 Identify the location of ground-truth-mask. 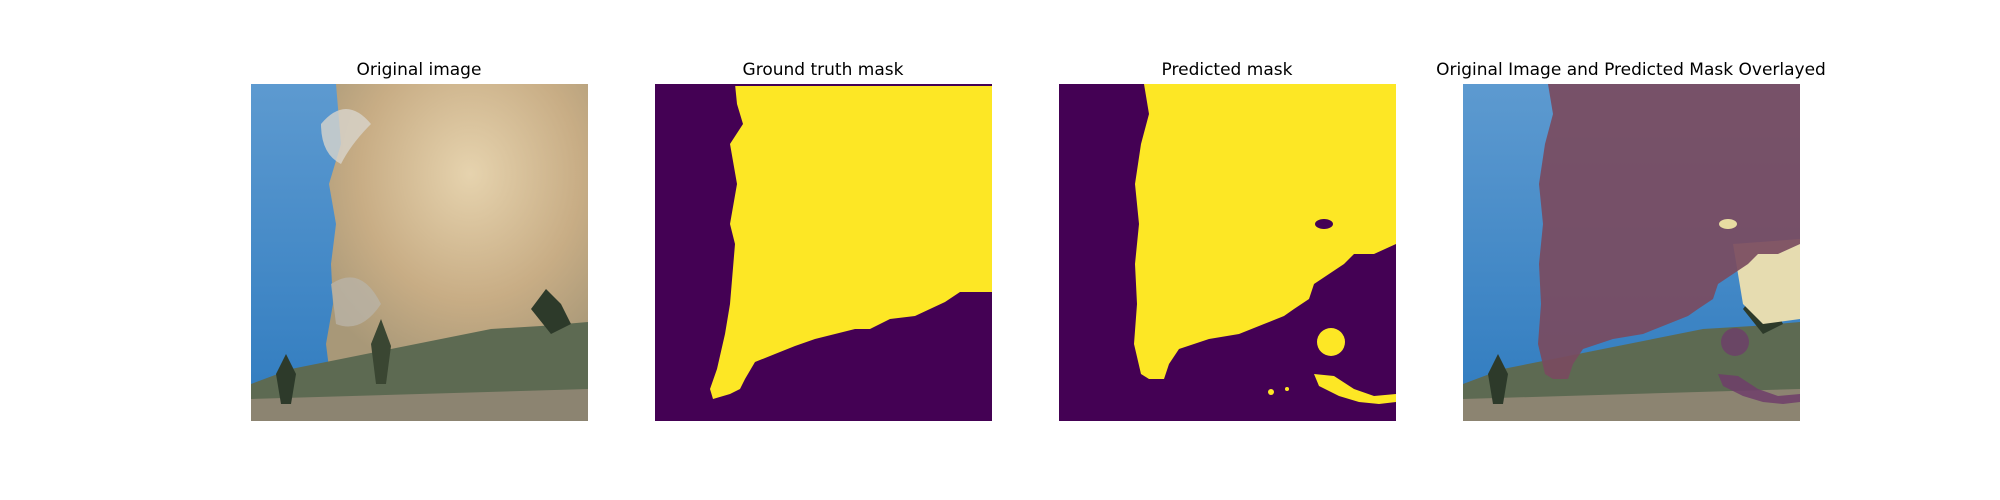
(823, 252).